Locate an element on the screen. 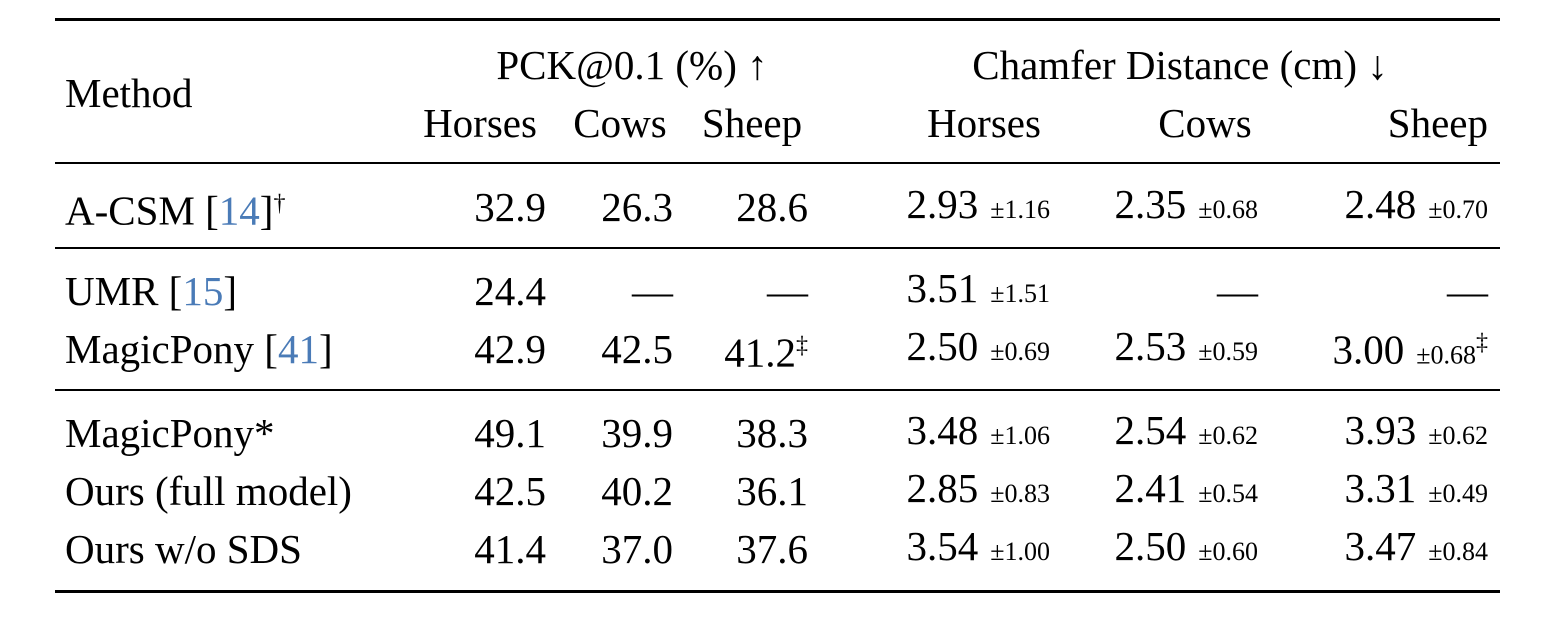 Image resolution: width=1556 pixels, height=630 pixels. pck-cell: 42.9 is located at coordinates (510, 349).